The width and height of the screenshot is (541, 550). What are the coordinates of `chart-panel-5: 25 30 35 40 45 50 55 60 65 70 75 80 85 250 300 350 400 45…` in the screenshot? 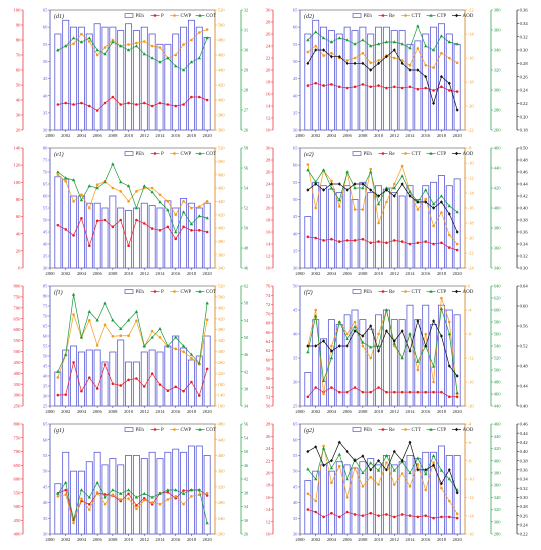 It's located at (131, 349).